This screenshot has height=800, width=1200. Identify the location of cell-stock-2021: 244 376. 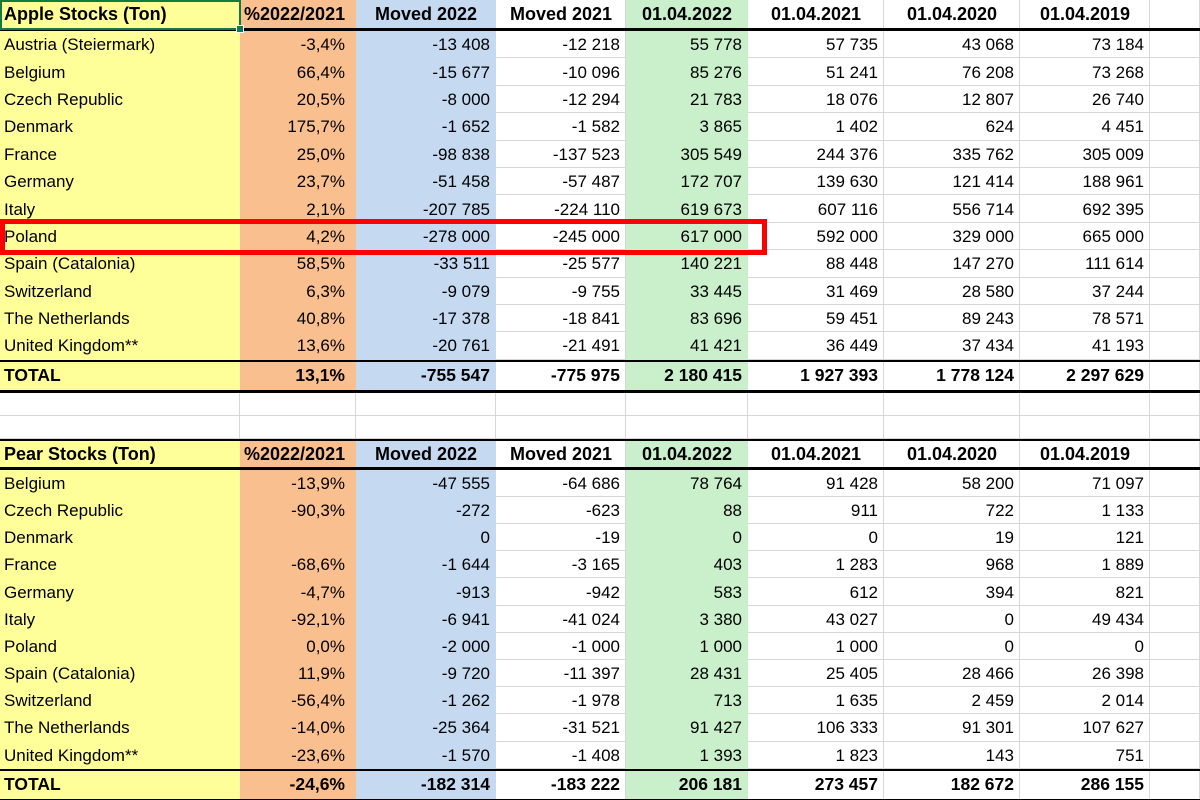
(816, 154).